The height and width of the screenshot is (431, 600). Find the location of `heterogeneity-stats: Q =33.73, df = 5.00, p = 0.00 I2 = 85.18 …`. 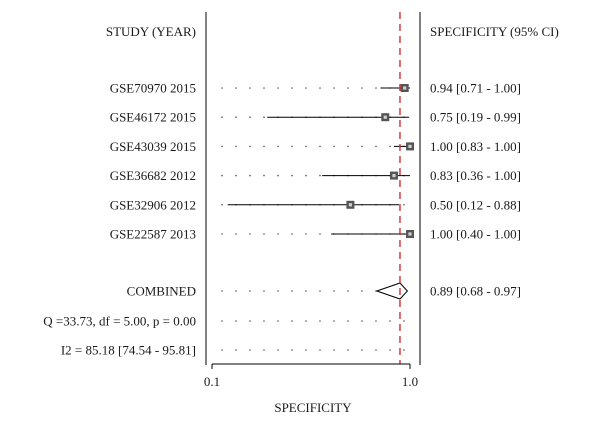

heterogeneity-stats: Q =33.73, df = 5.00, p = 0.00 I2 = 85.18 … is located at coordinates (224, 336).